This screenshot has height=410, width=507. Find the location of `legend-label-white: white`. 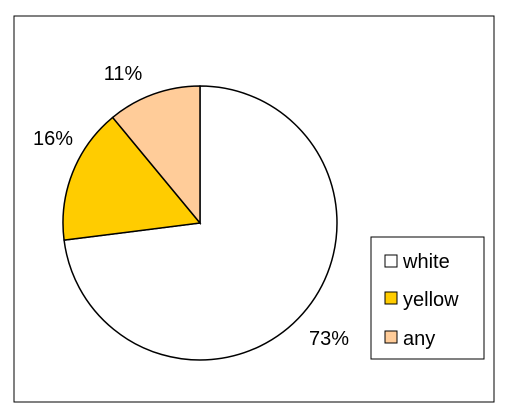

legend-label-white: white is located at coordinates (426, 262).